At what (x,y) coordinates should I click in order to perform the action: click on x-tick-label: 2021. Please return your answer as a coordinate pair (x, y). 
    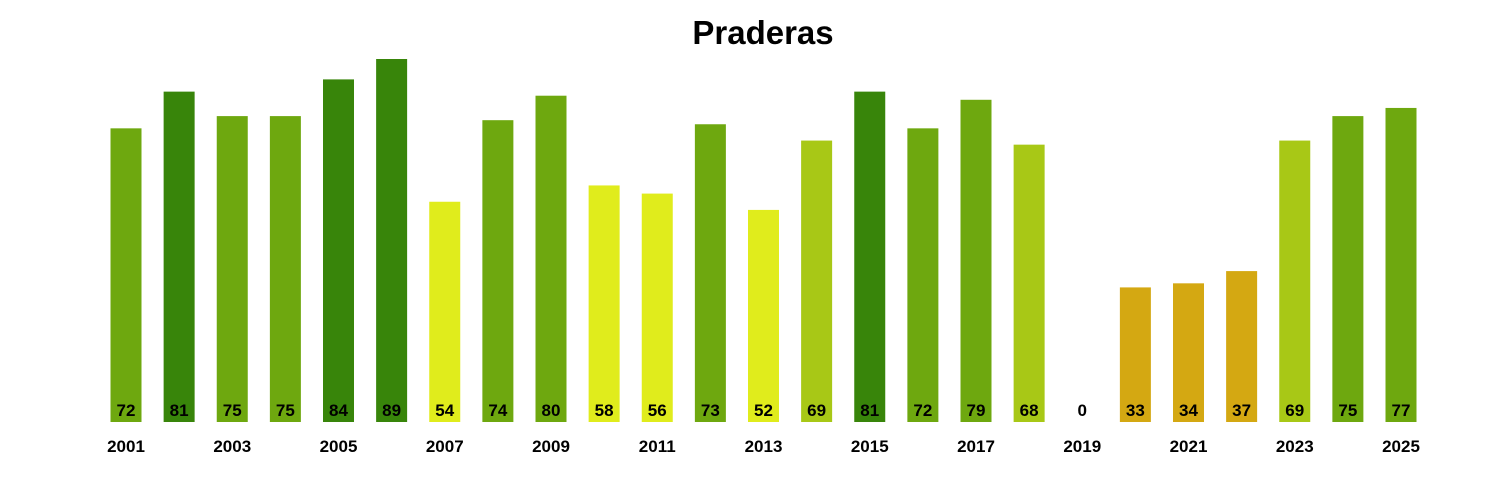
    Looking at the image, I should click on (1189, 446).